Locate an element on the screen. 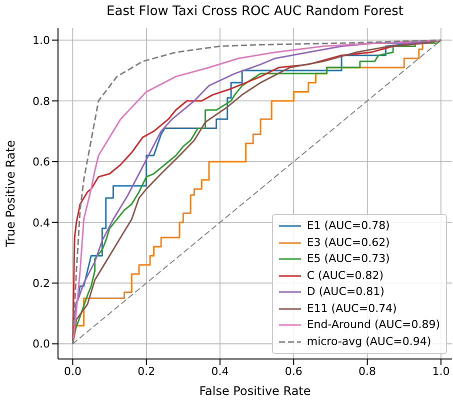 Image resolution: width=453 pixels, height=401 pixels. y-tick-label: 0.2 is located at coordinates (41, 283).